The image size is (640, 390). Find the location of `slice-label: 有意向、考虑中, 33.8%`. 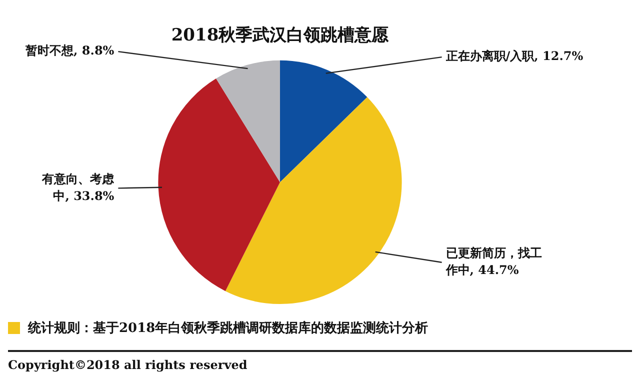

slice-label: 有意向、考虑中, 33.8% is located at coordinates (78, 187).